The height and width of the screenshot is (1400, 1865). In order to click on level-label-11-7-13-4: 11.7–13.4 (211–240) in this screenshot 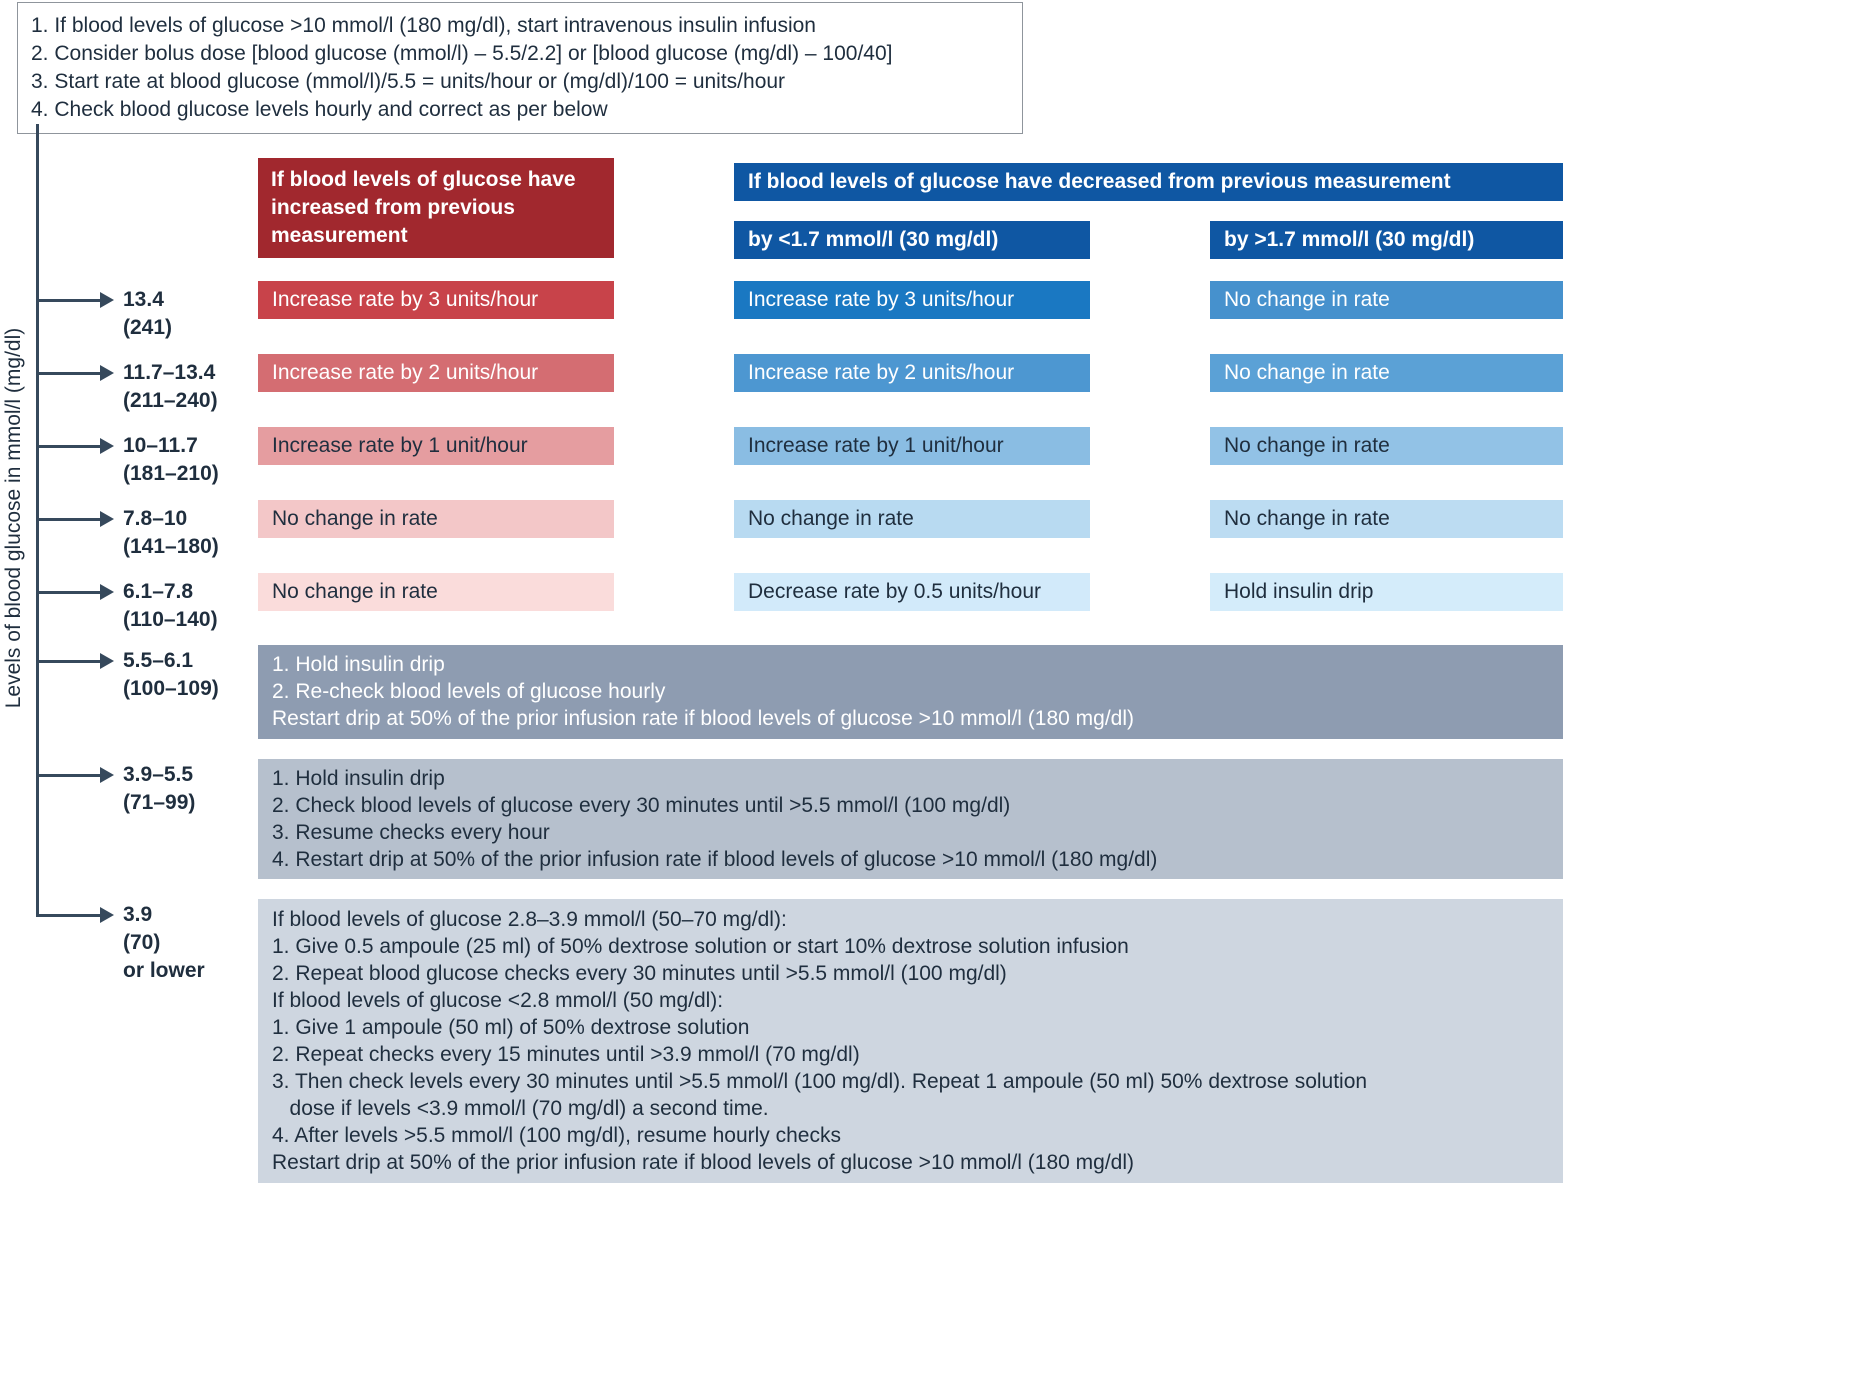, I will do `click(170, 387)`.